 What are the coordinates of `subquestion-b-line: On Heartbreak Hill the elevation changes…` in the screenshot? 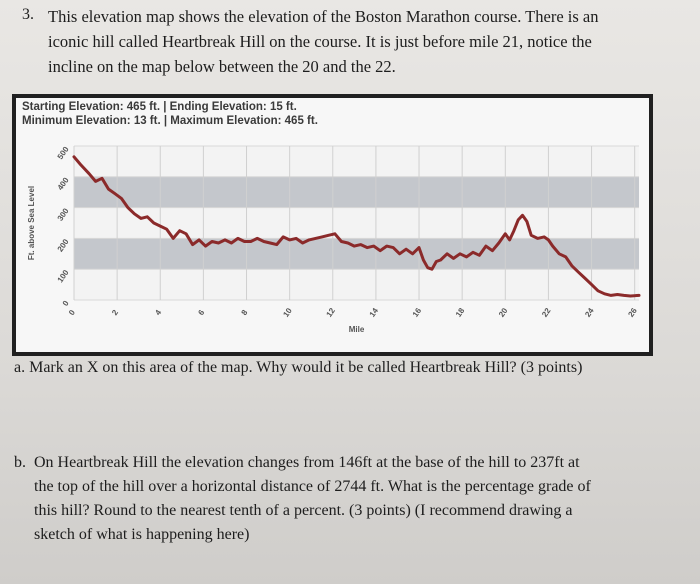 It's located at (307, 462).